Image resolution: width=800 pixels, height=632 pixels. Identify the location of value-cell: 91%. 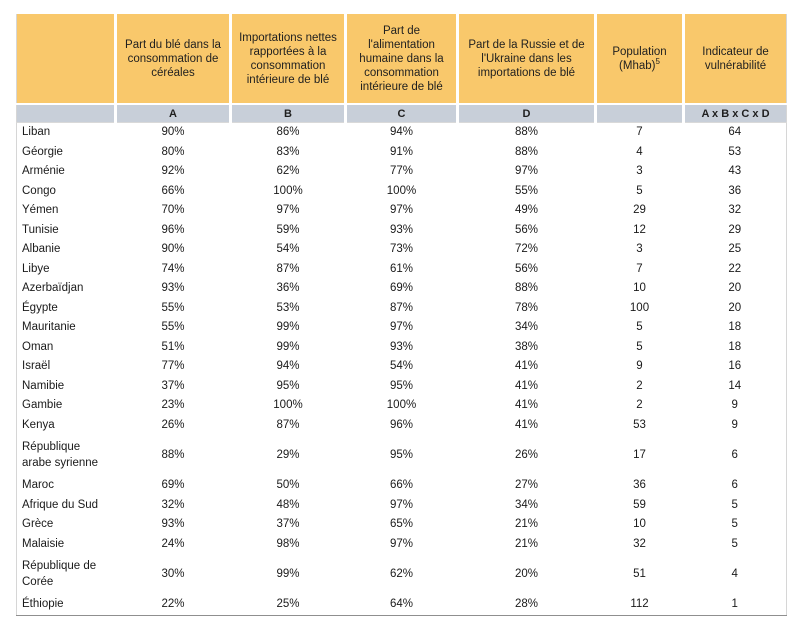
(401, 151).